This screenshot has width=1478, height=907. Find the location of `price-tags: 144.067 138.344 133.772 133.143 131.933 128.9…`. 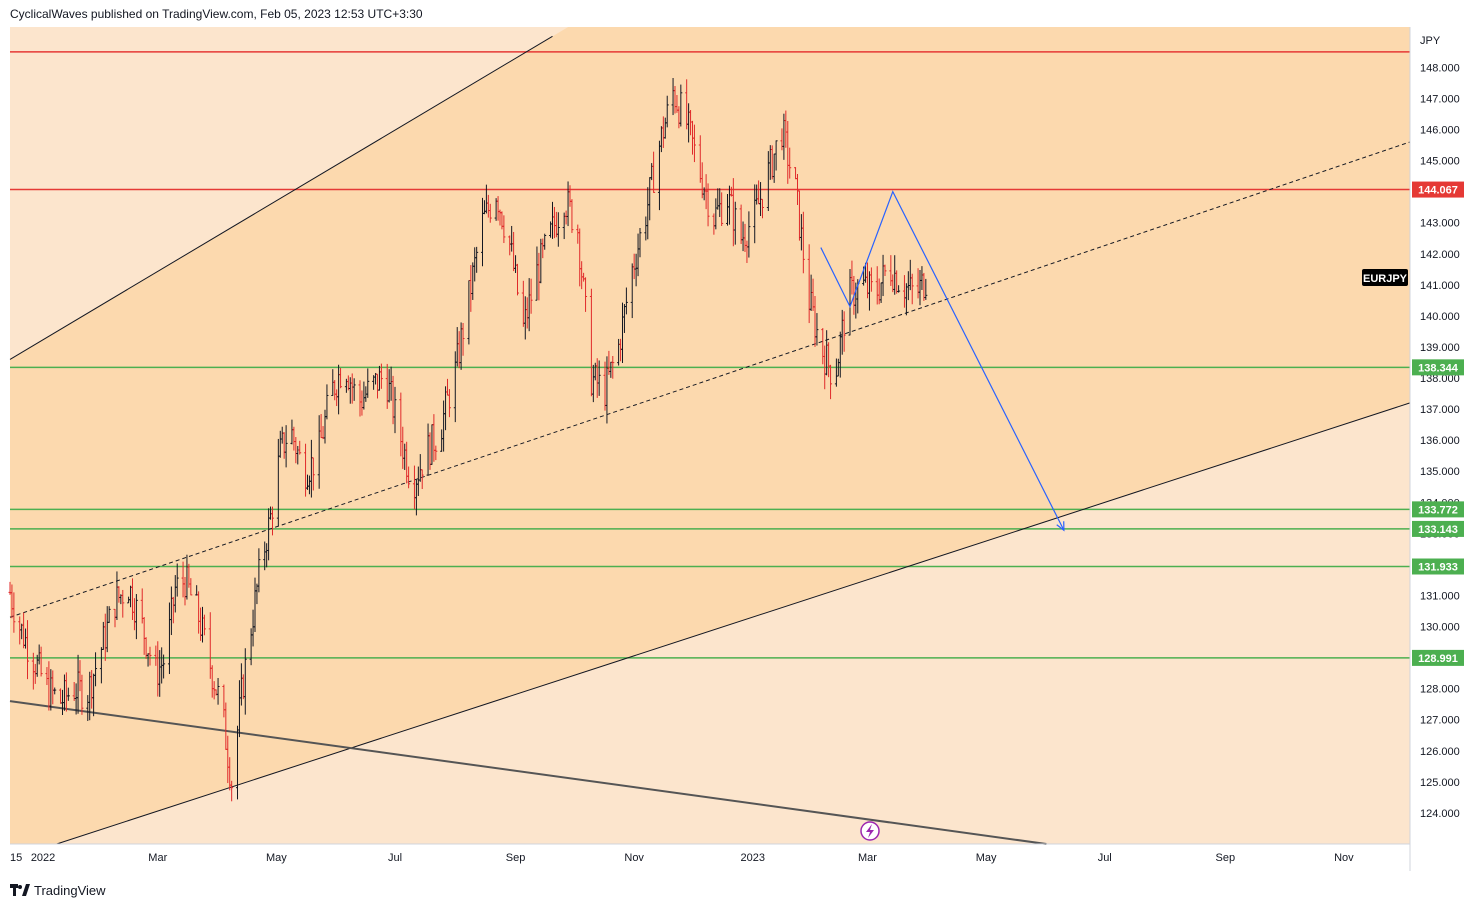

price-tags: 144.067 138.344 133.772 133.143 131.933 128.9… is located at coordinates (1438, 423).